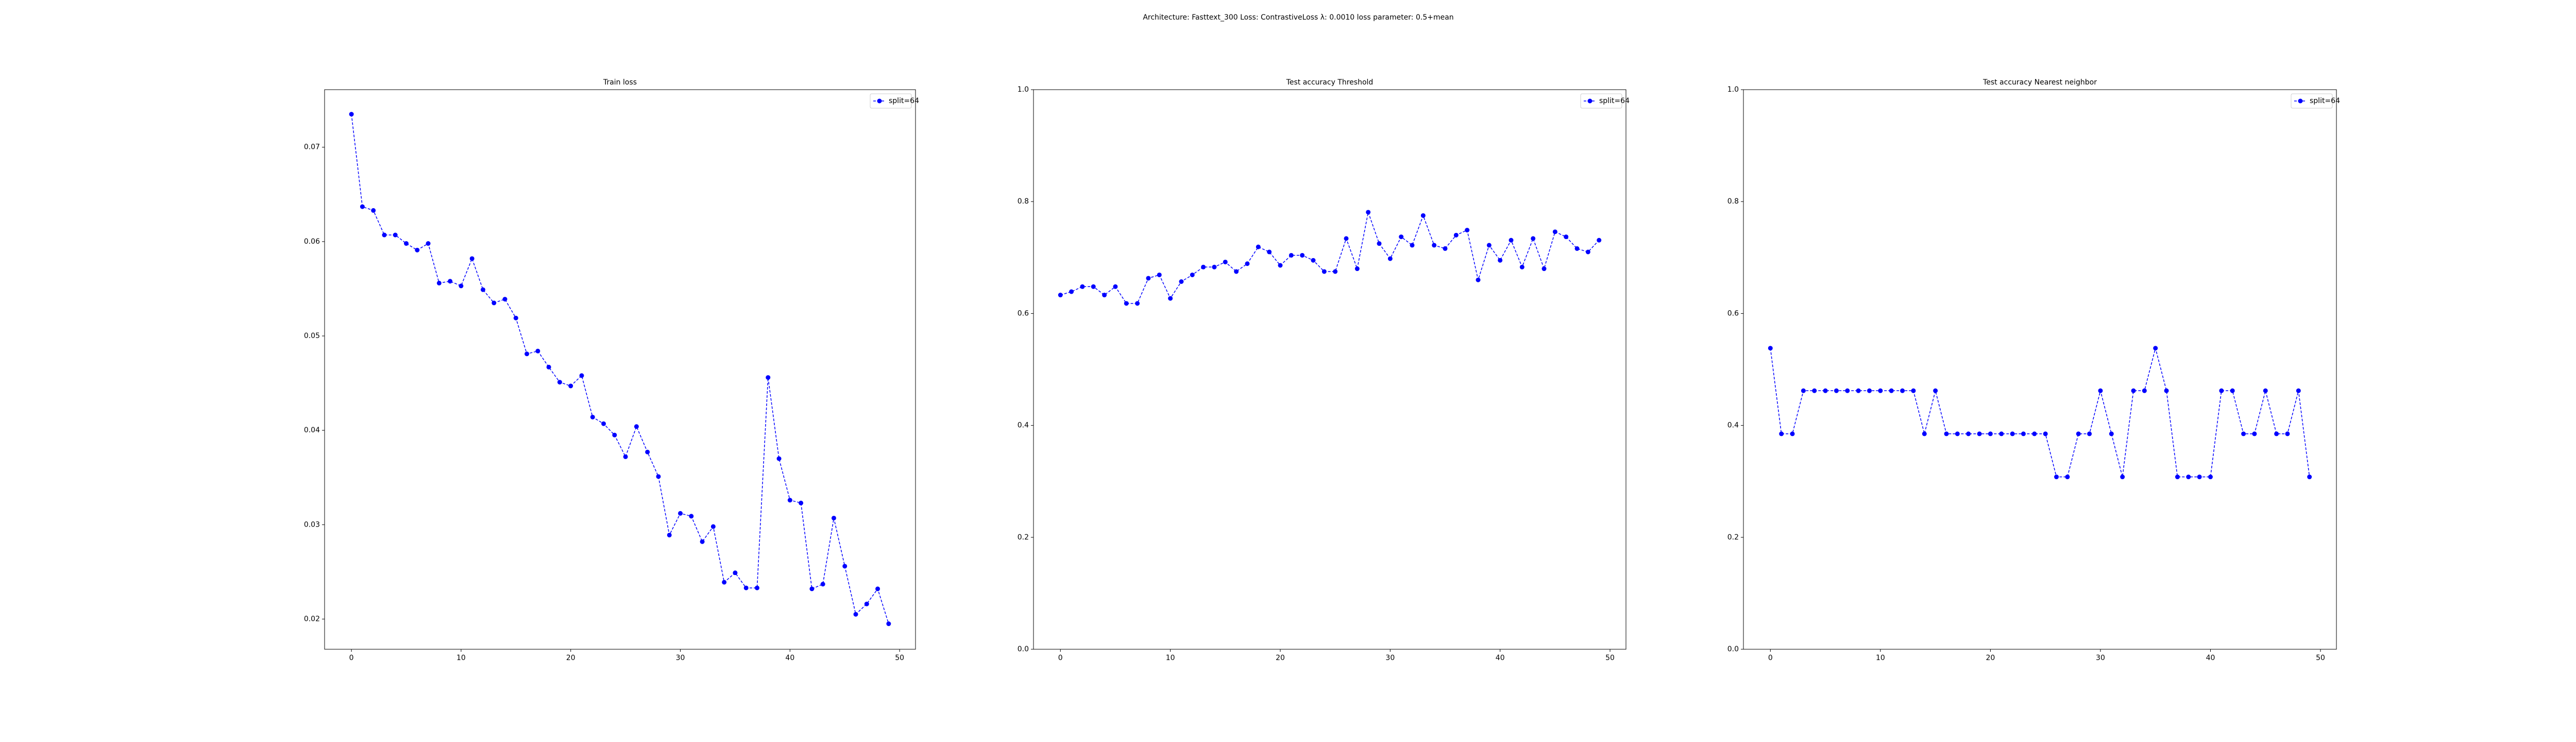 The width and height of the screenshot is (2576, 742). What do you see at coordinates (620, 82) in the screenshot?
I see `axes-title: Train loss` at bounding box center [620, 82].